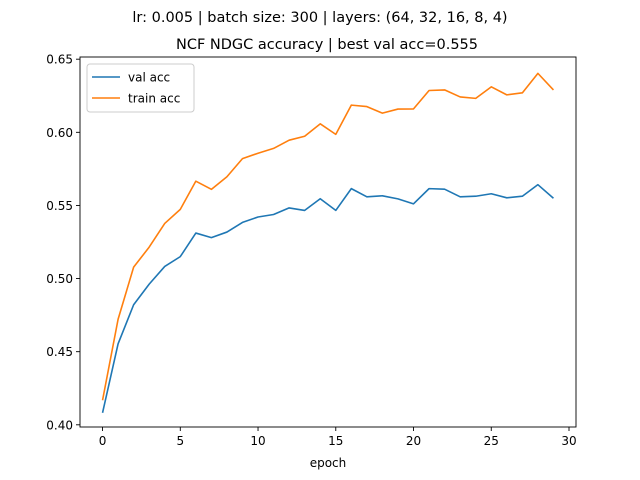  What do you see at coordinates (149, 78) in the screenshot?
I see `legend-label-0: val acc` at bounding box center [149, 78].